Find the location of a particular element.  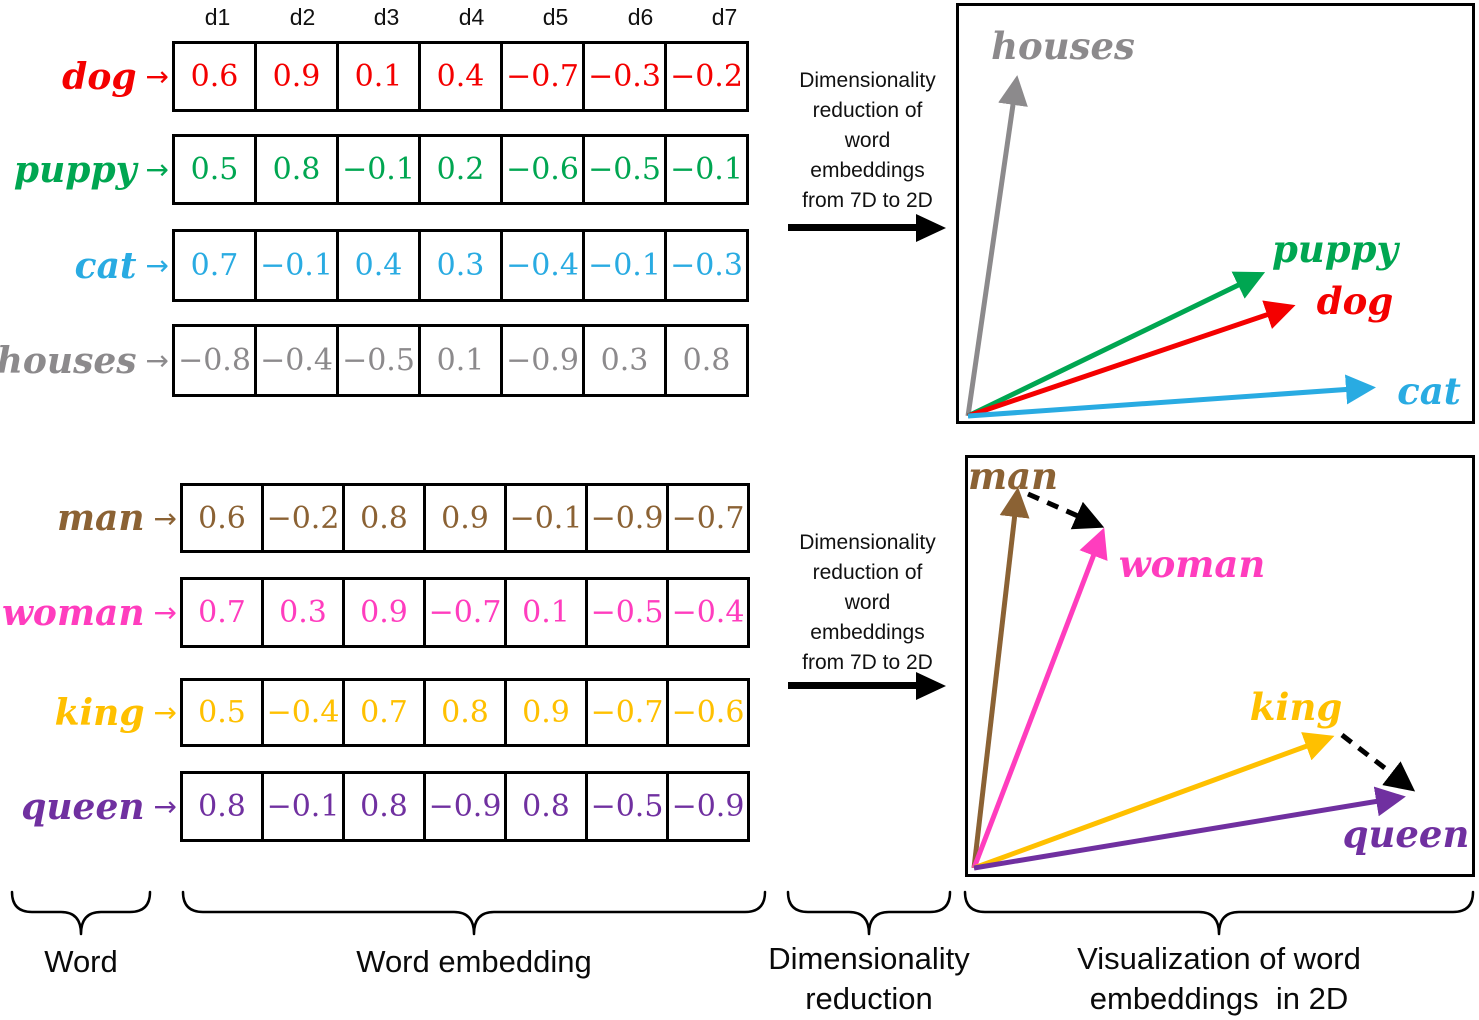

brace-word is located at coordinates (81, 913).